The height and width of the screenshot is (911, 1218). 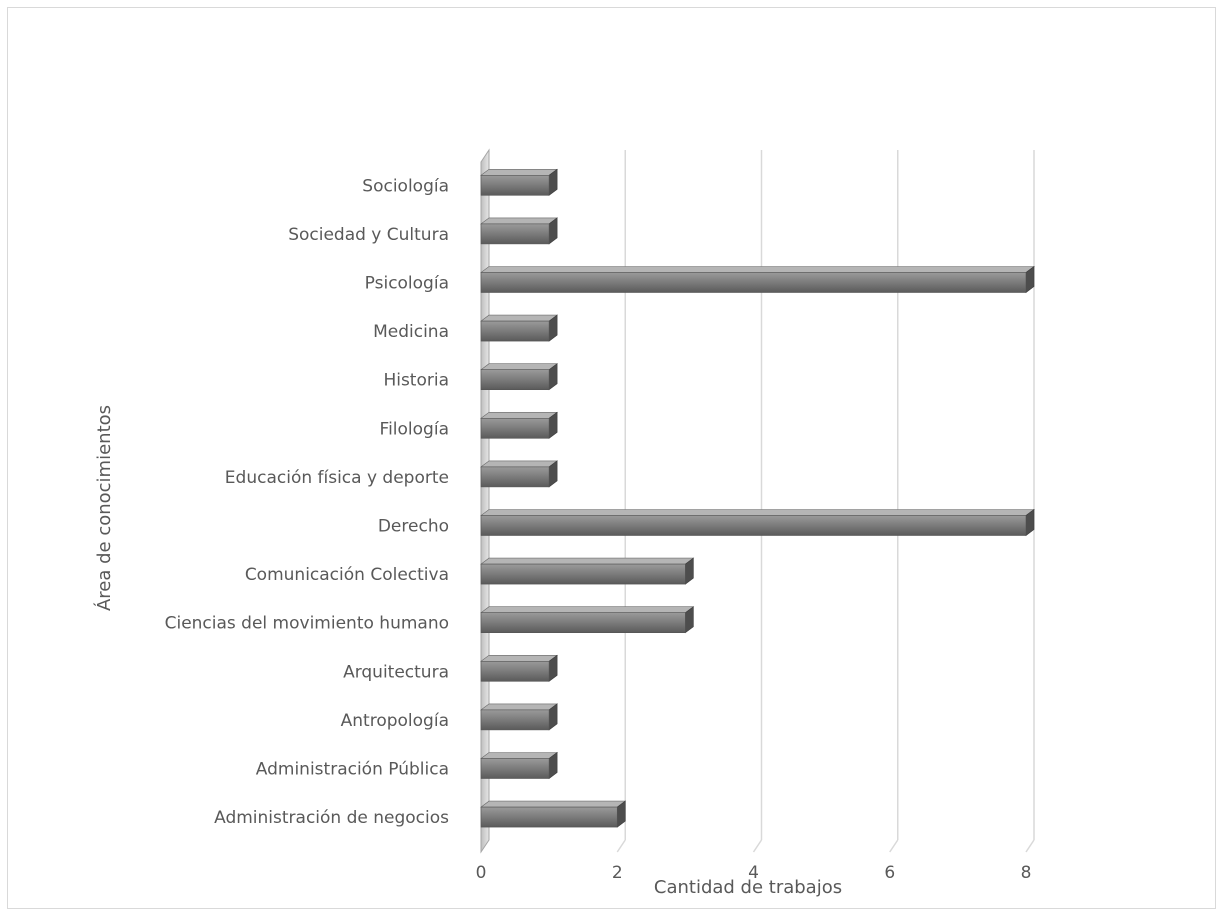 I want to click on category-label: Administración Pública, so click(x=352, y=770).